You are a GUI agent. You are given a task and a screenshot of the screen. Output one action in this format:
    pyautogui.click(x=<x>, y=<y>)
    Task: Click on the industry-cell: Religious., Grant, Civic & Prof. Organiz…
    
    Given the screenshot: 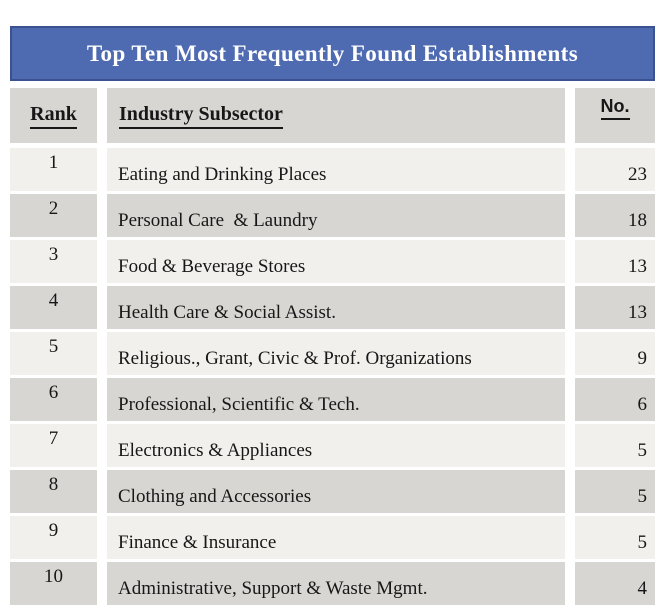 What is the action you would take?
    pyautogui.click(x=336, y=353)
    